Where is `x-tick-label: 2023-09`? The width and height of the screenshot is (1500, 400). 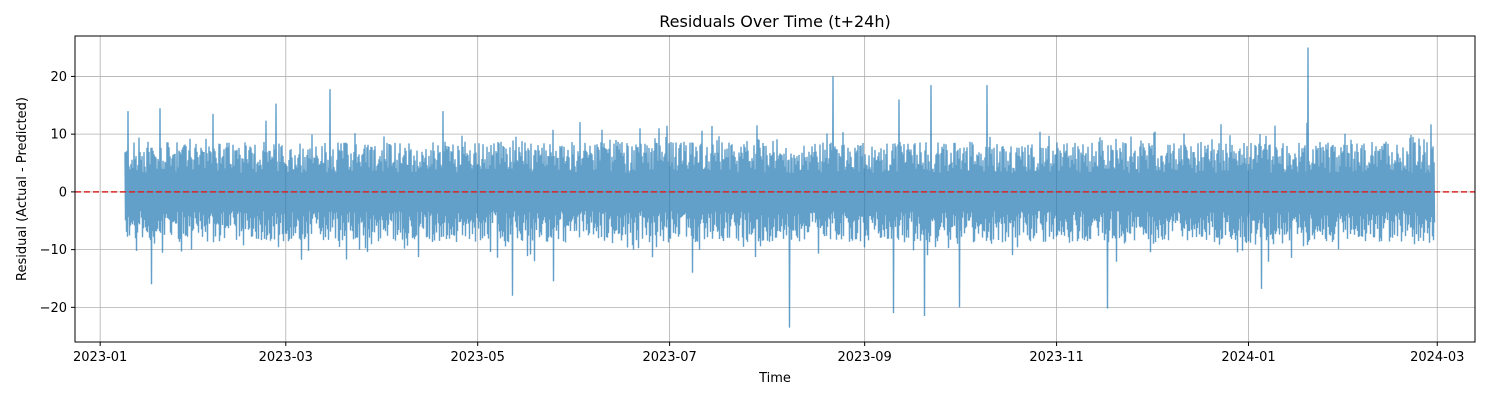
x-tick-label: 2023-09 is located at coordinates (864, 357).